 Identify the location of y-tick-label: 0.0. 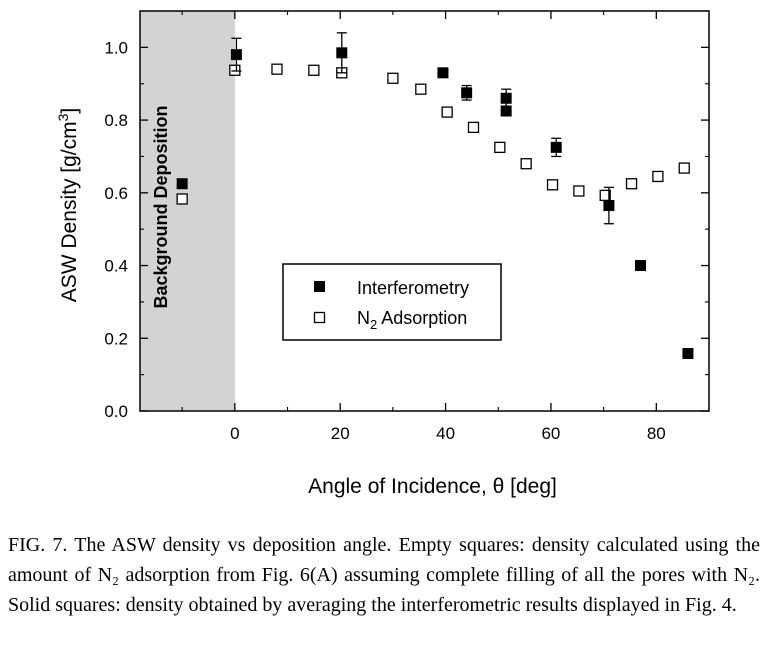
(116, 411).